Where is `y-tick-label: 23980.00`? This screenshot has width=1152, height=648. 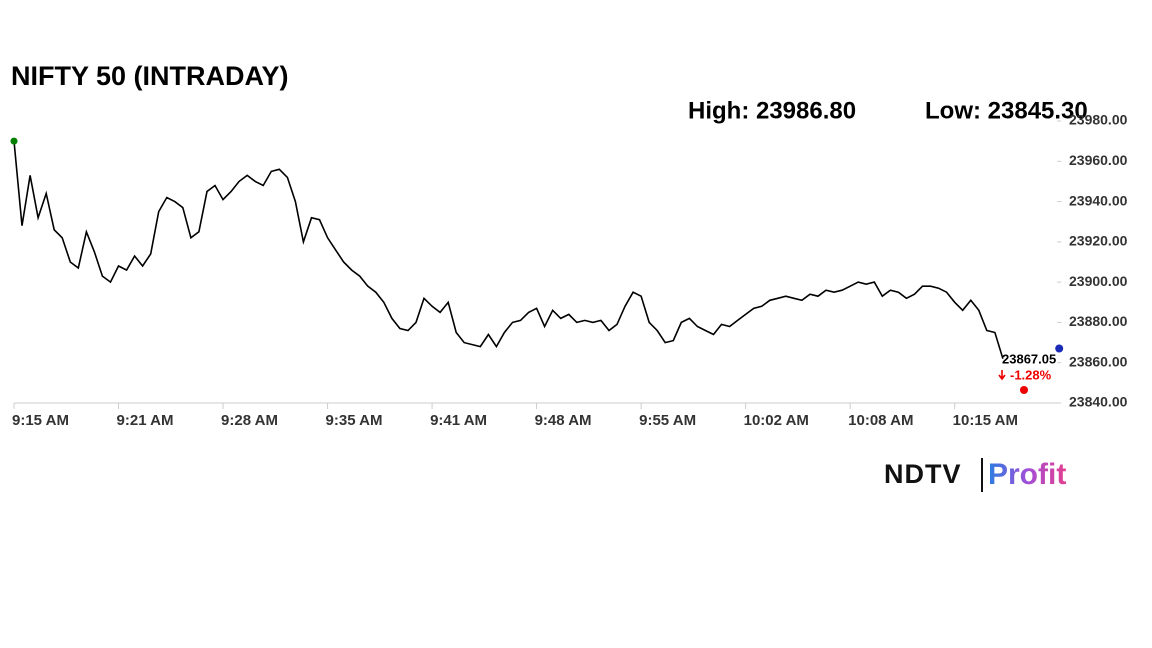
y-tick-label: 23980.00 is located at coordinates (1098, 120).